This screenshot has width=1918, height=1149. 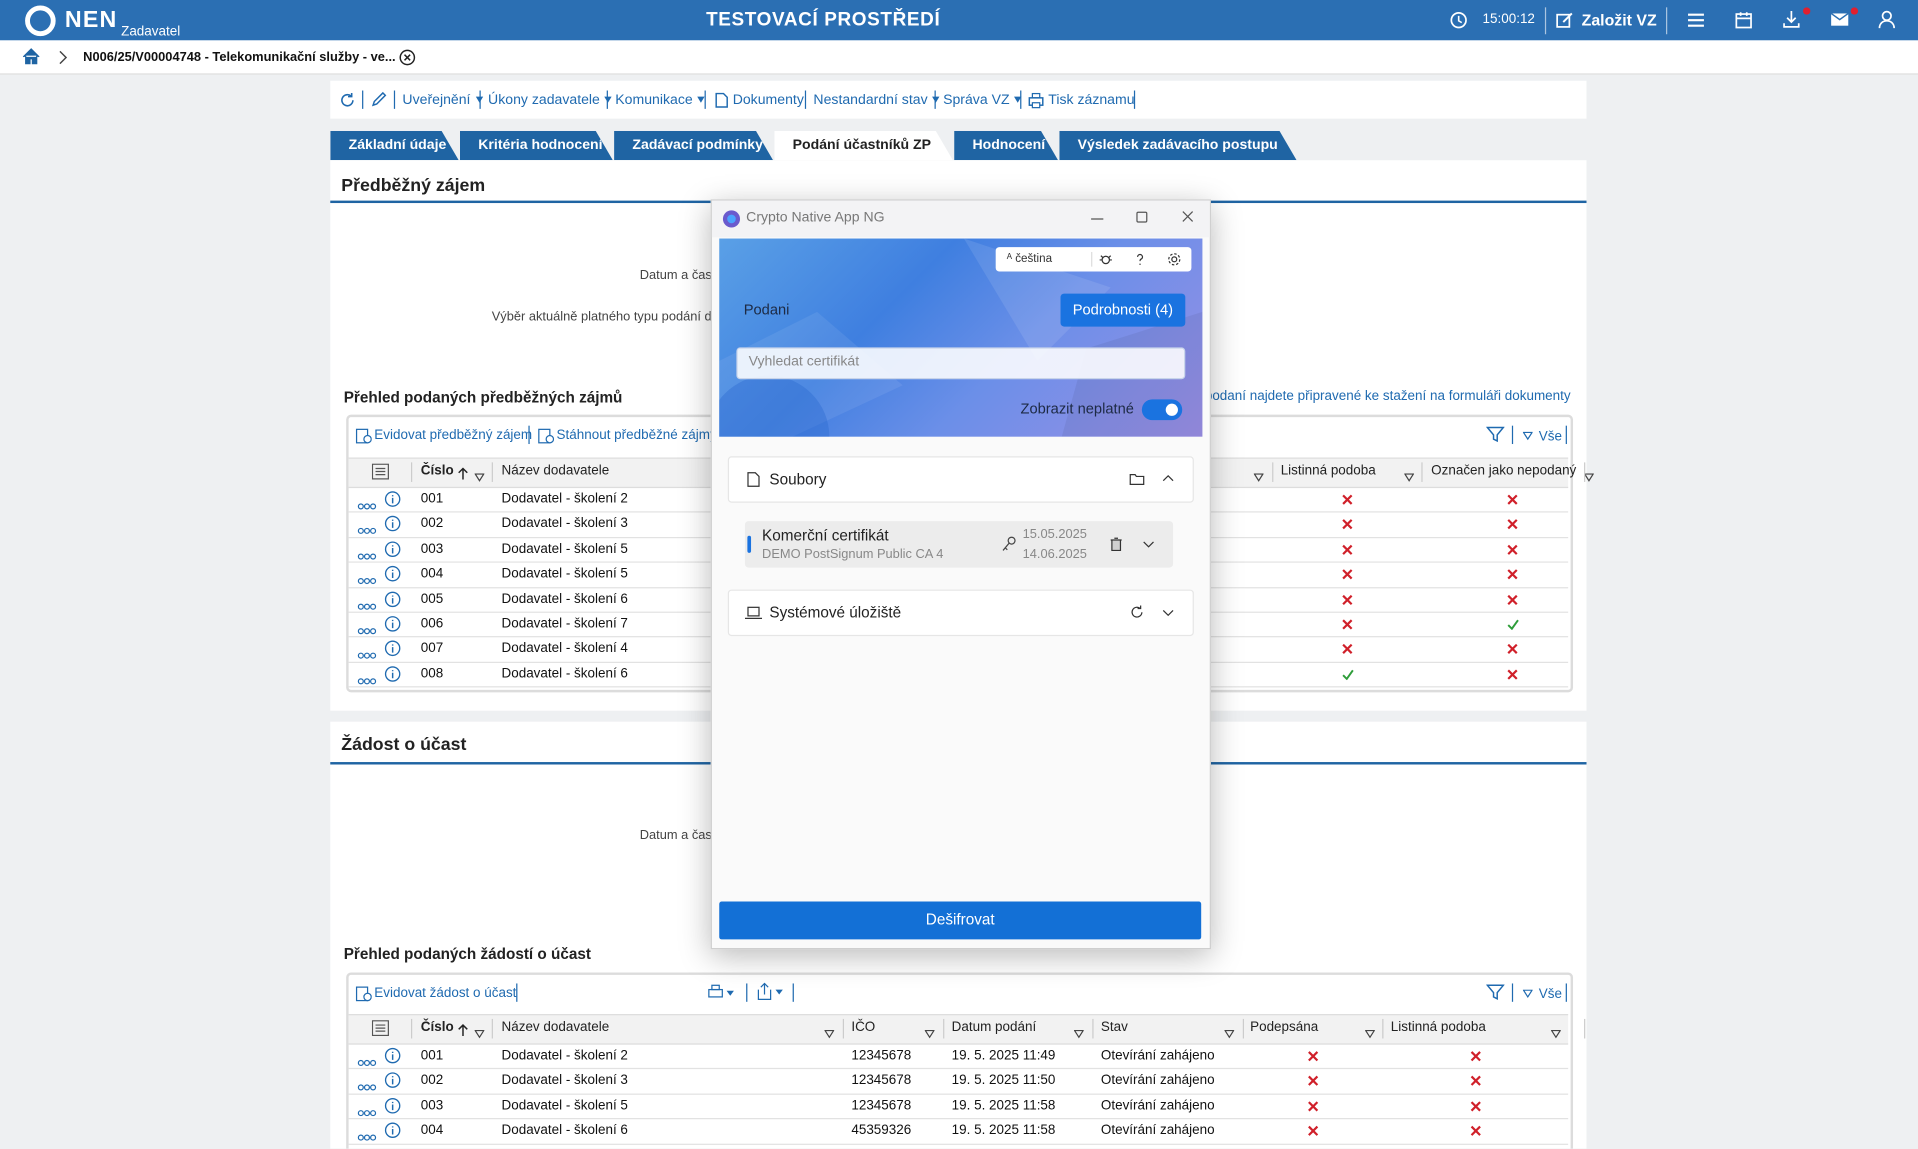 What do you see at coordinates (550, 100) in the screenshot?
I see `toolbar-item: Úkony zadavatele` at bounding box center [550, 100].